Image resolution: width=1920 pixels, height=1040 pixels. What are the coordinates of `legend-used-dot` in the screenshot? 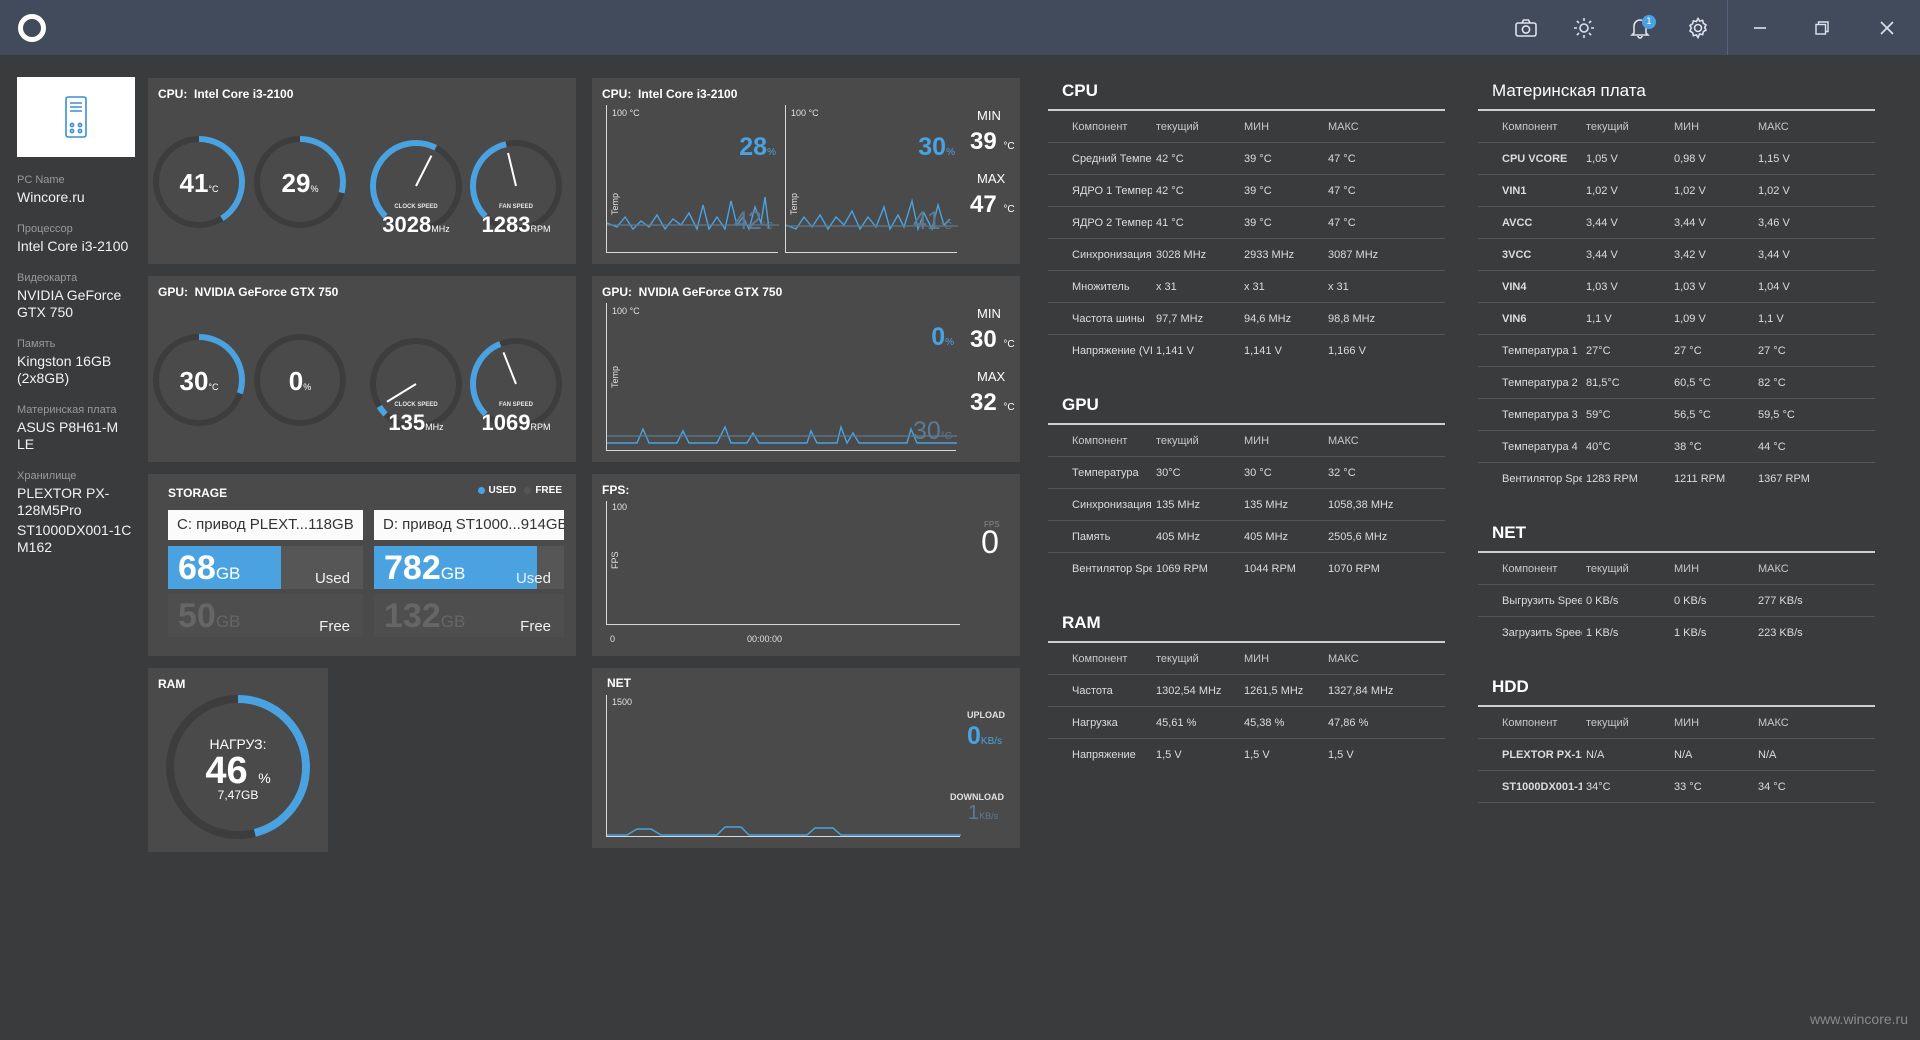 It's located at (481, 490).